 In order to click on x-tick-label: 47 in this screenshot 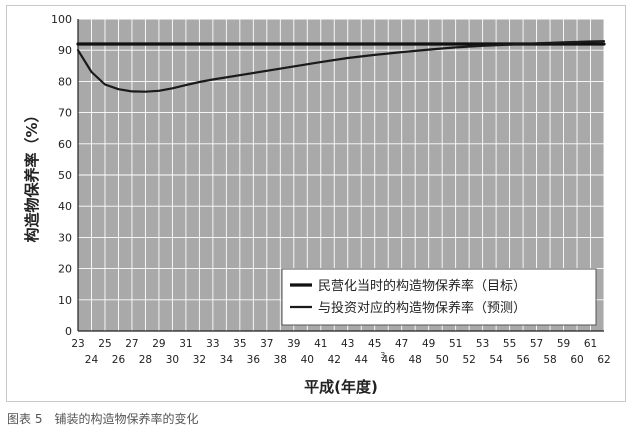, I will do `click(401, 344)`.